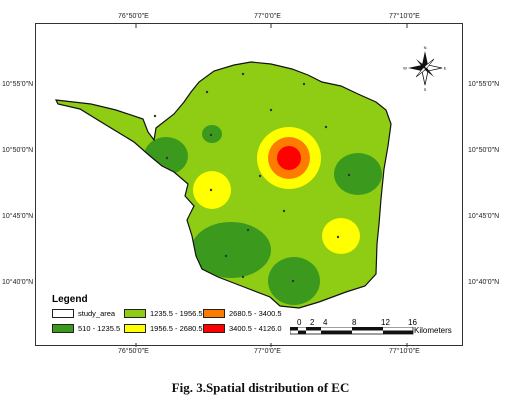 The height and width of the screenshot is (409, 521). I want to click on legend-label: study_area, so click(97, 313).